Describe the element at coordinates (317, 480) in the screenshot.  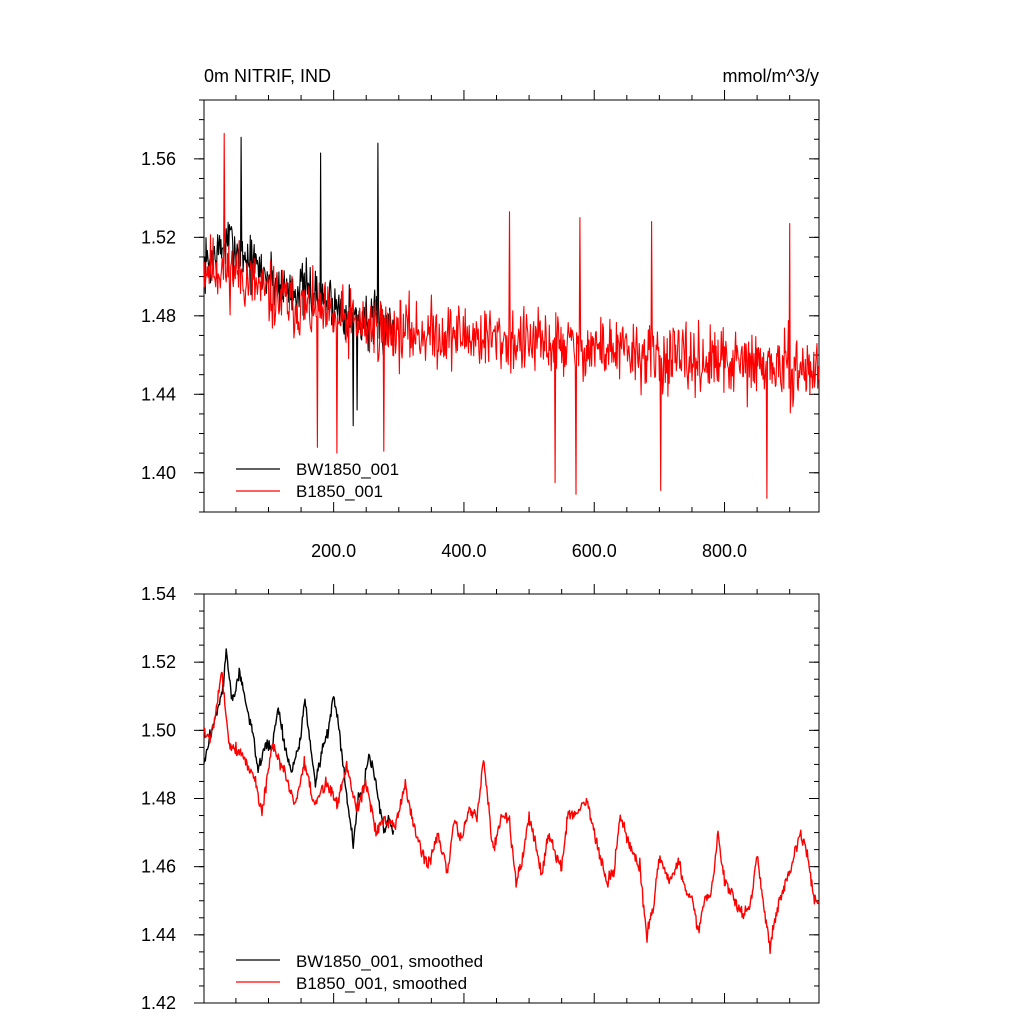
I see `top-legend: BW1850_001 B1850_001` at that location.